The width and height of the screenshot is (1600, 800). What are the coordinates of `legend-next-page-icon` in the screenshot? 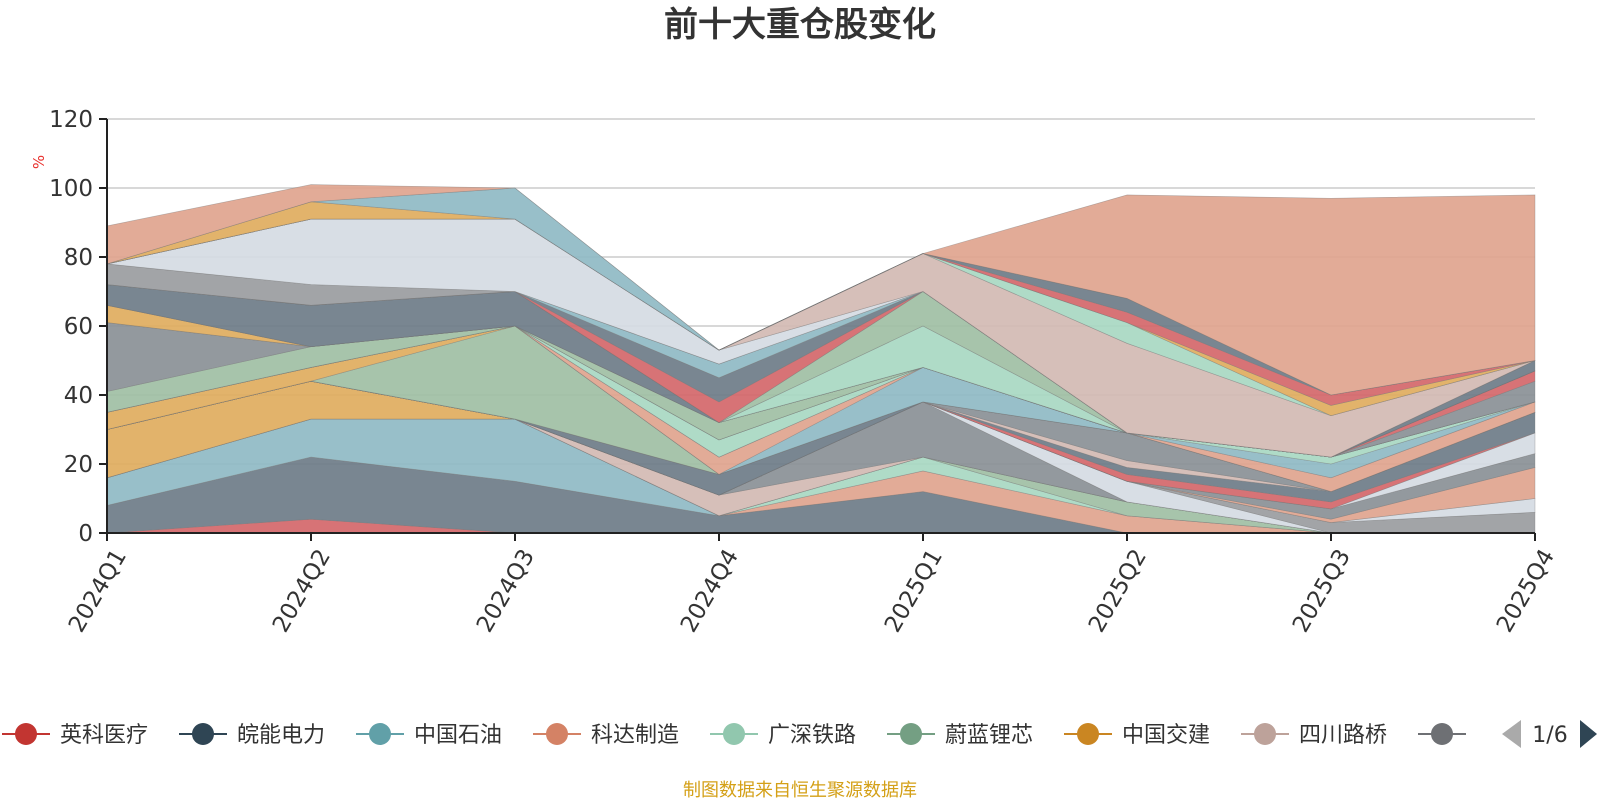 It's located at (1588, 734).